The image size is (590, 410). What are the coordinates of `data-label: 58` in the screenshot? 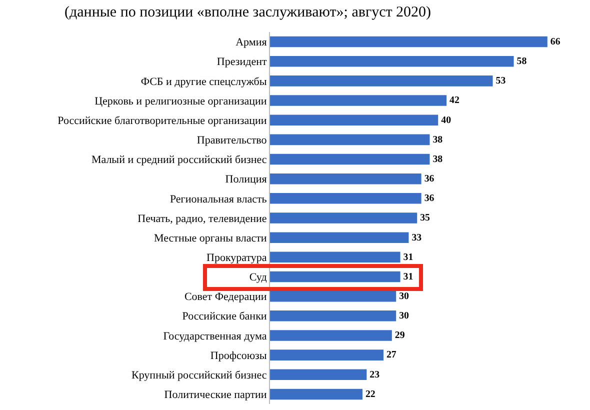 It's located at (521, 62).